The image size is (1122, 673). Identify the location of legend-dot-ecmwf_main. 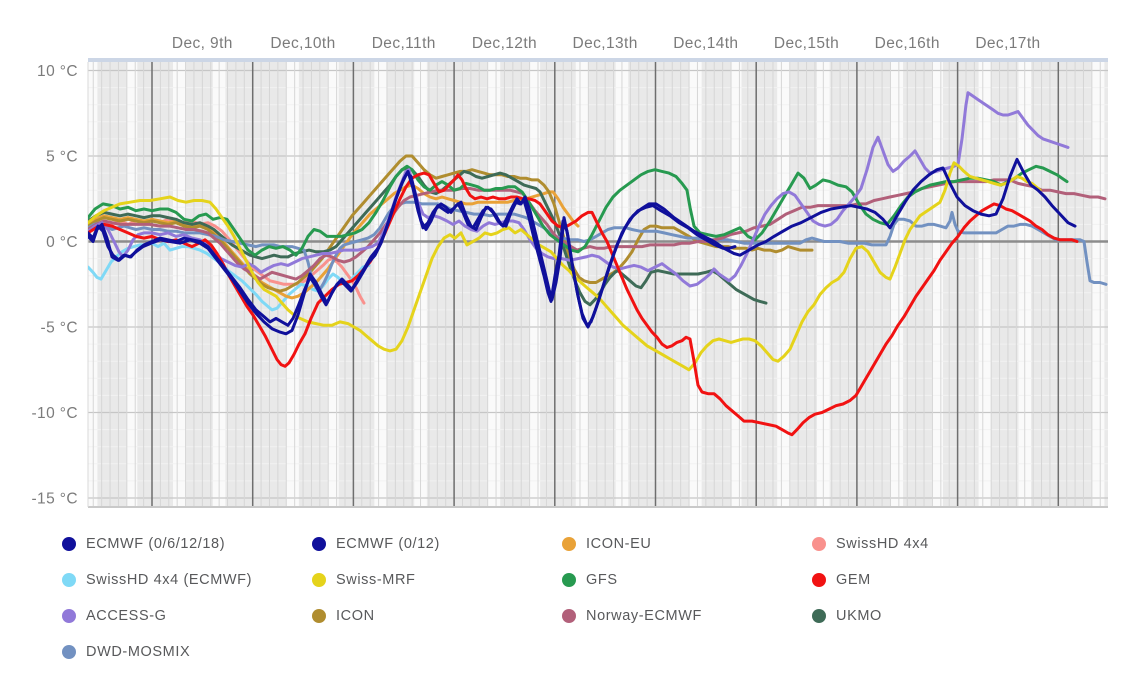
(69, 544).